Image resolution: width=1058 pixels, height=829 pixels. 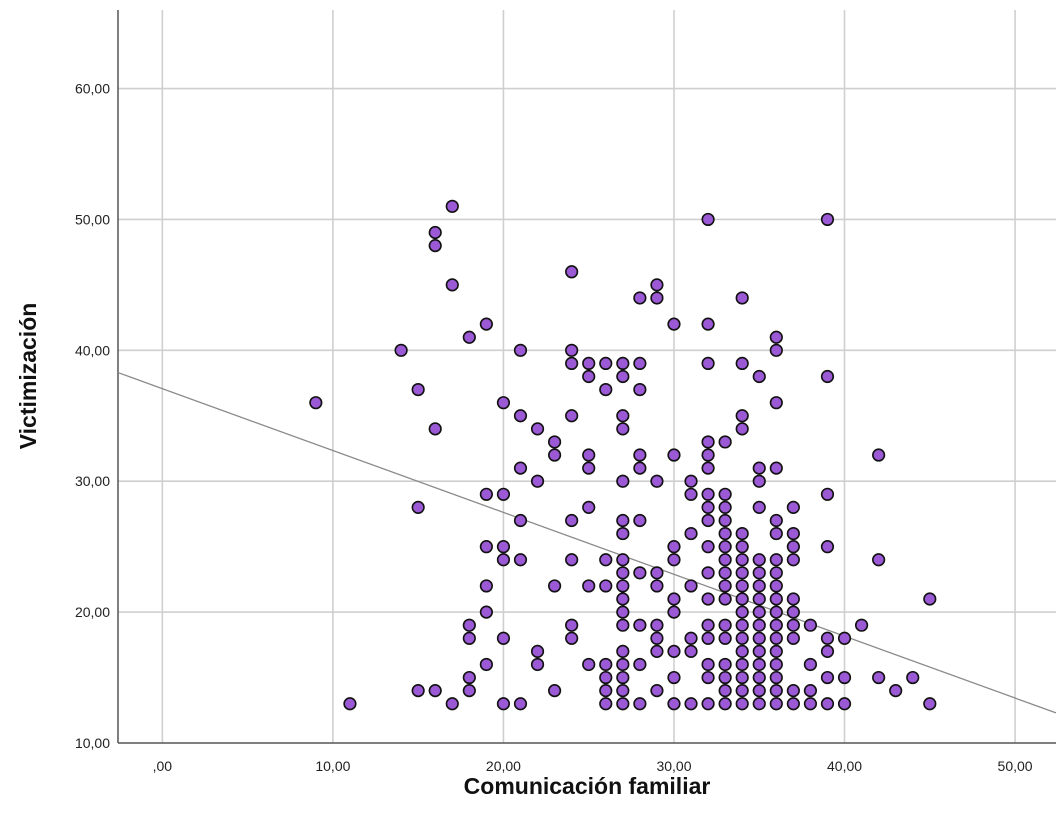 What do you see at coordinates (332, 766) in the screenshot?
I see `x-tick-label: 10,00` at bounding box center [332, 766].